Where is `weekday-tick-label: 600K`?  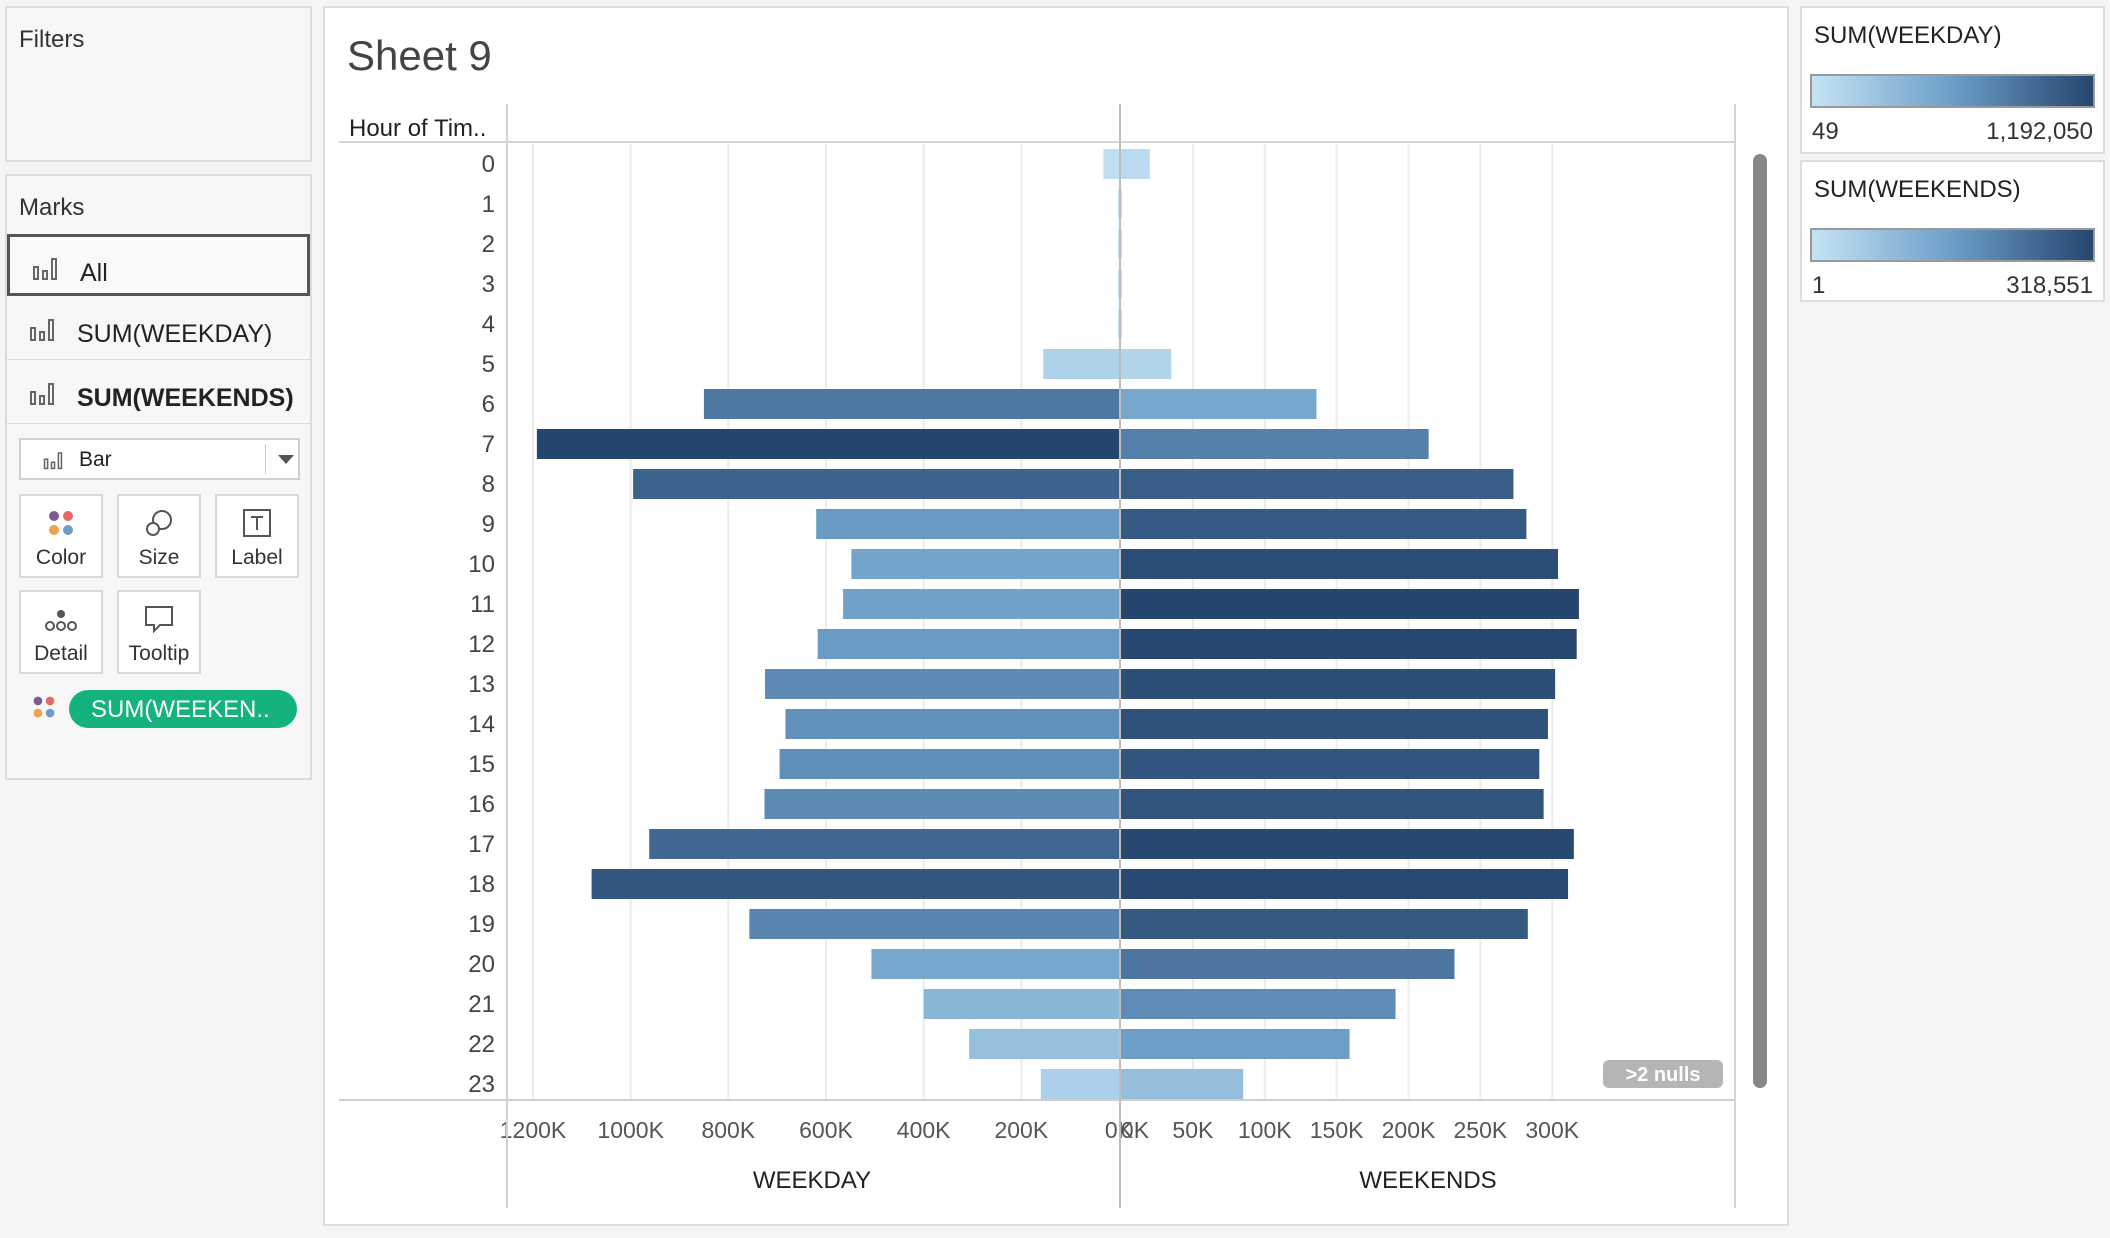 weekday-tick-label: 600K is located at coordinates (826, 1130).